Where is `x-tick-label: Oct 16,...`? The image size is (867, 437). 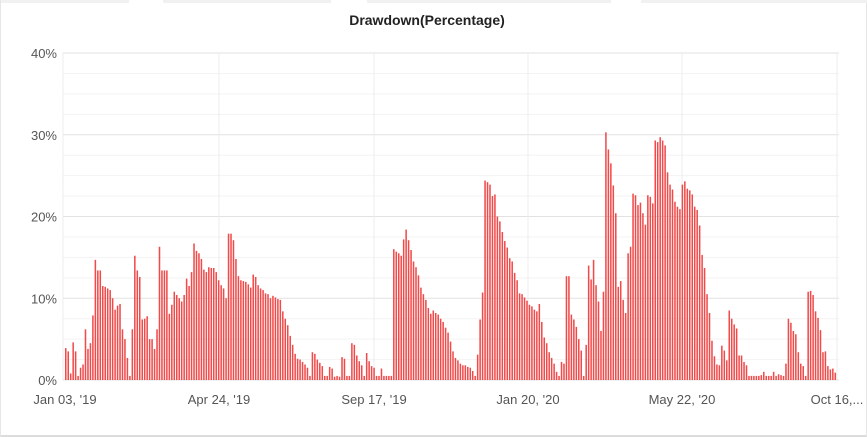
x-tick-label: Oct 16,... is located at coordinates (837, 399).